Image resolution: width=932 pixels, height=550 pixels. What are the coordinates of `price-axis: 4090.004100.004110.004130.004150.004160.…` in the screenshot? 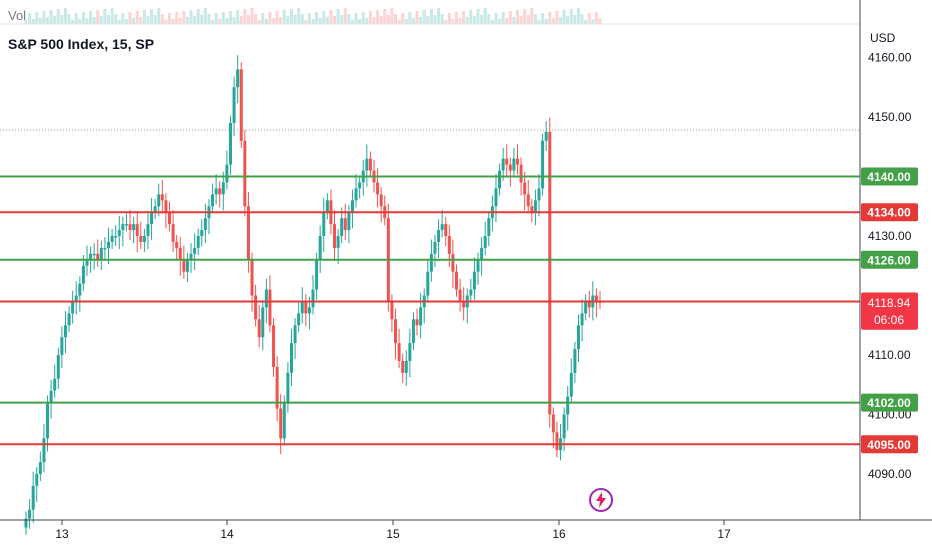 It's located at (890, 266).